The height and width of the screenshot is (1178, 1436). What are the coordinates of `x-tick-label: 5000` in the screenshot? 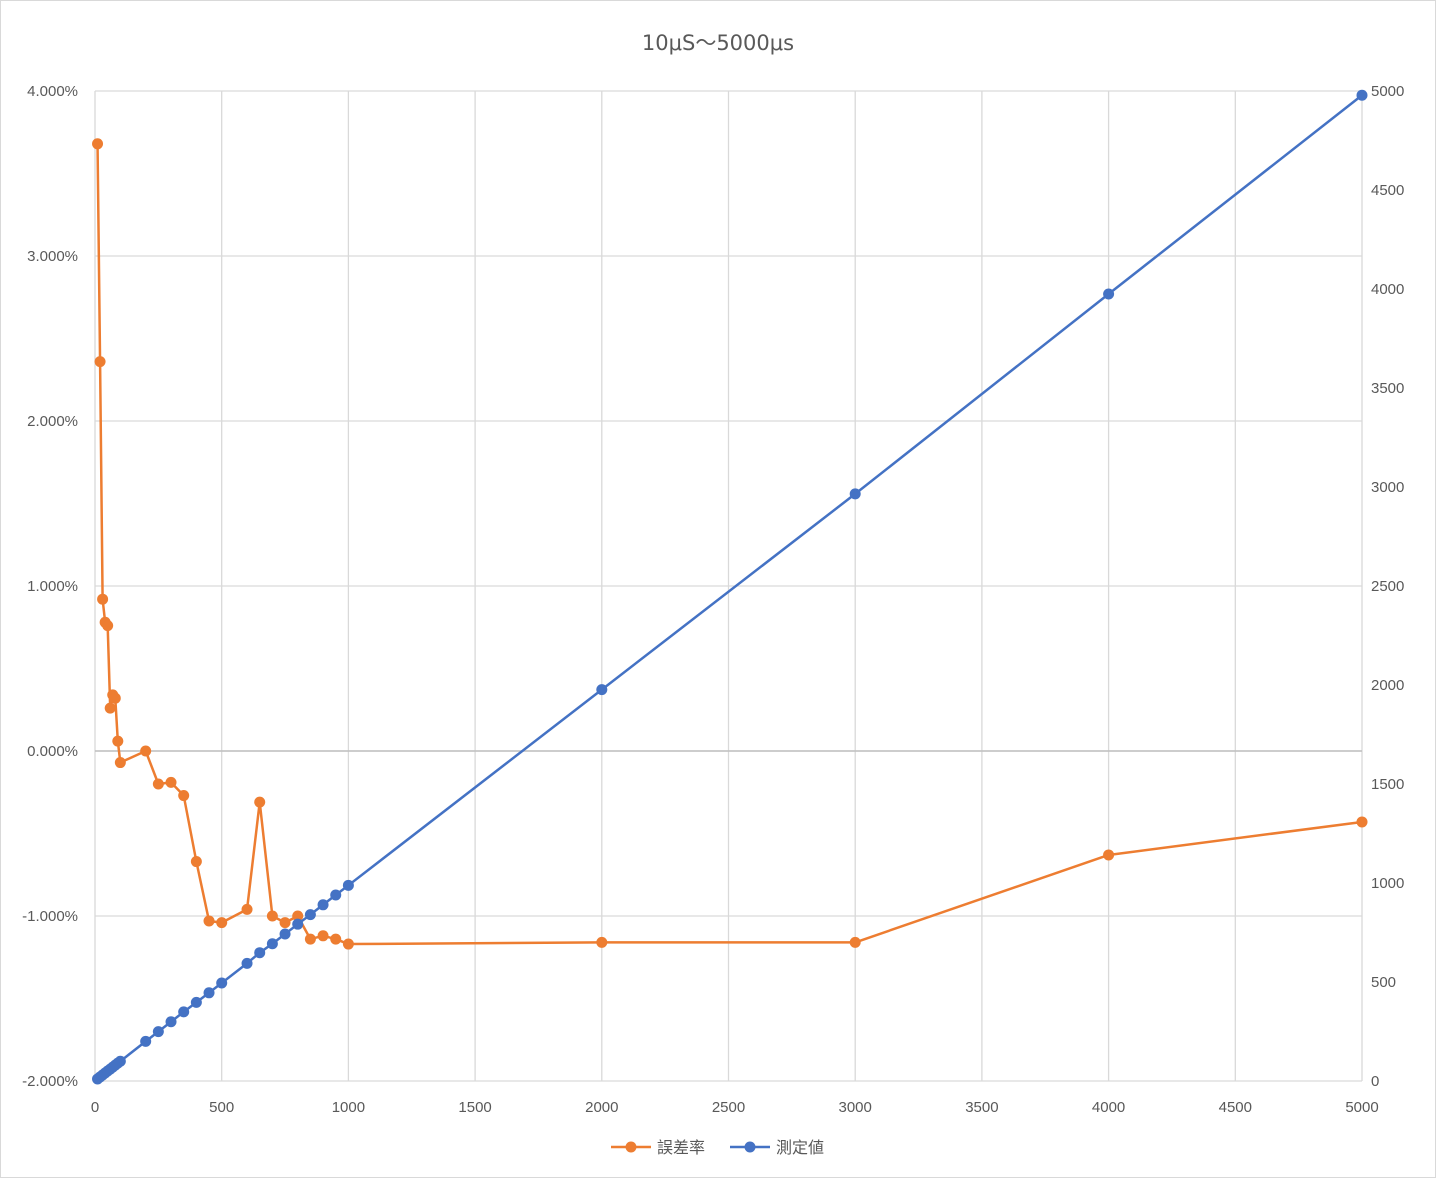 It's located at (1361, 1107).